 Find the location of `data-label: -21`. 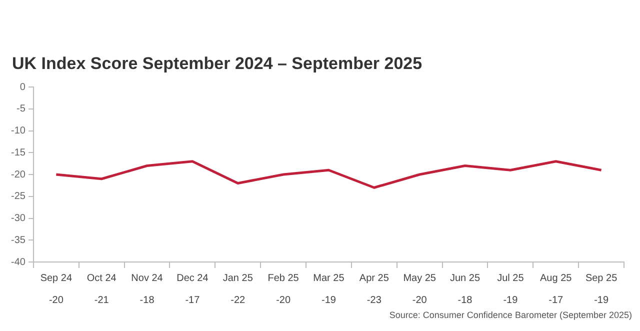

data-label: -21 is located at coordinates (102, 300).